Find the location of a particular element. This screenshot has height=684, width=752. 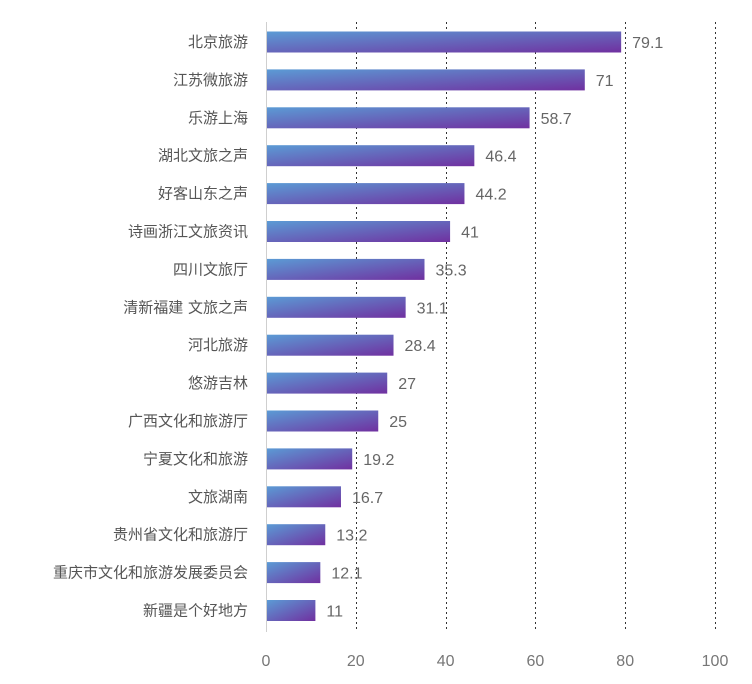

data-label: 28.4 is located at coordinates (420, 346).